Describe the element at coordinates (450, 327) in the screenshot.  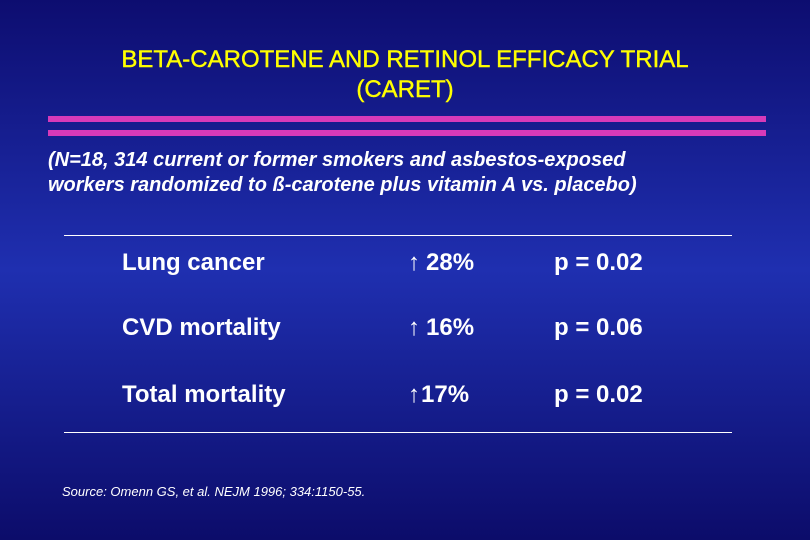
I see `change-percent: 16%` at that location.